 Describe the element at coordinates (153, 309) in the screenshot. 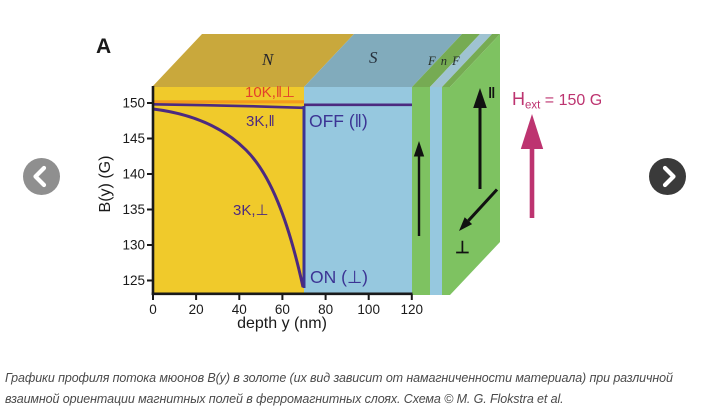

I see `svg-text: 0` at that location.